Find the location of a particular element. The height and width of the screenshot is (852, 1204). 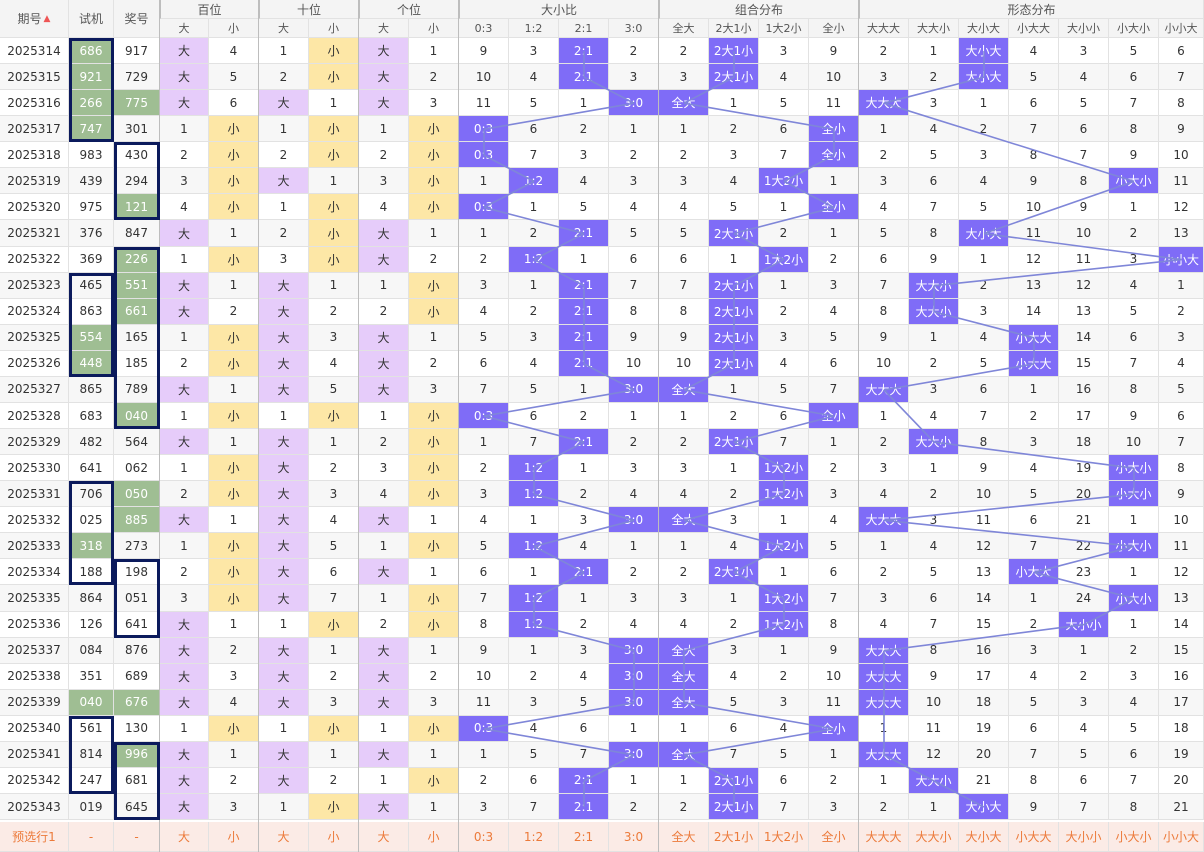

units-small-header: 小 is located at coordinates (434, 28).